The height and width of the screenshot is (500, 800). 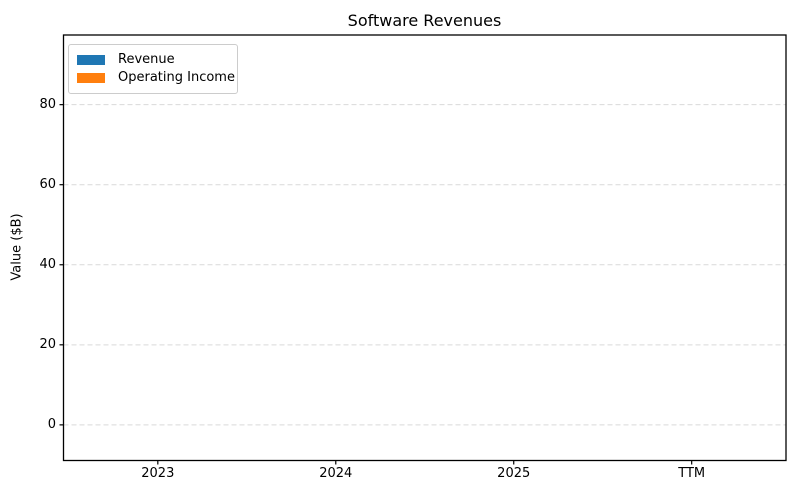 What do you see at coordinates (424, 20) in the screenshot?
I see `chart-title: Software Revenues` at bounding box center [424, 20].